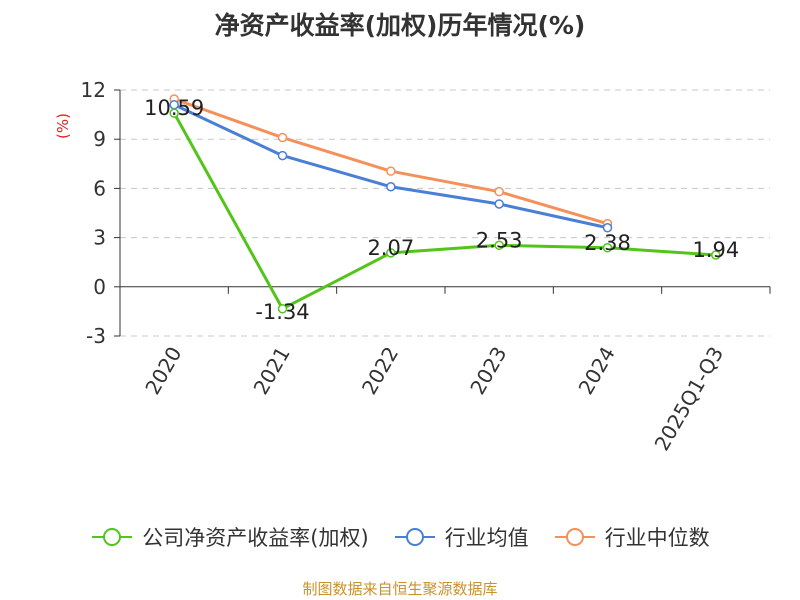 The width and height of the screenshot is (800, 600). Describe the element at coordinates (380, 371) in the screenshot. I see `x-tick-label: 2022` at that location.